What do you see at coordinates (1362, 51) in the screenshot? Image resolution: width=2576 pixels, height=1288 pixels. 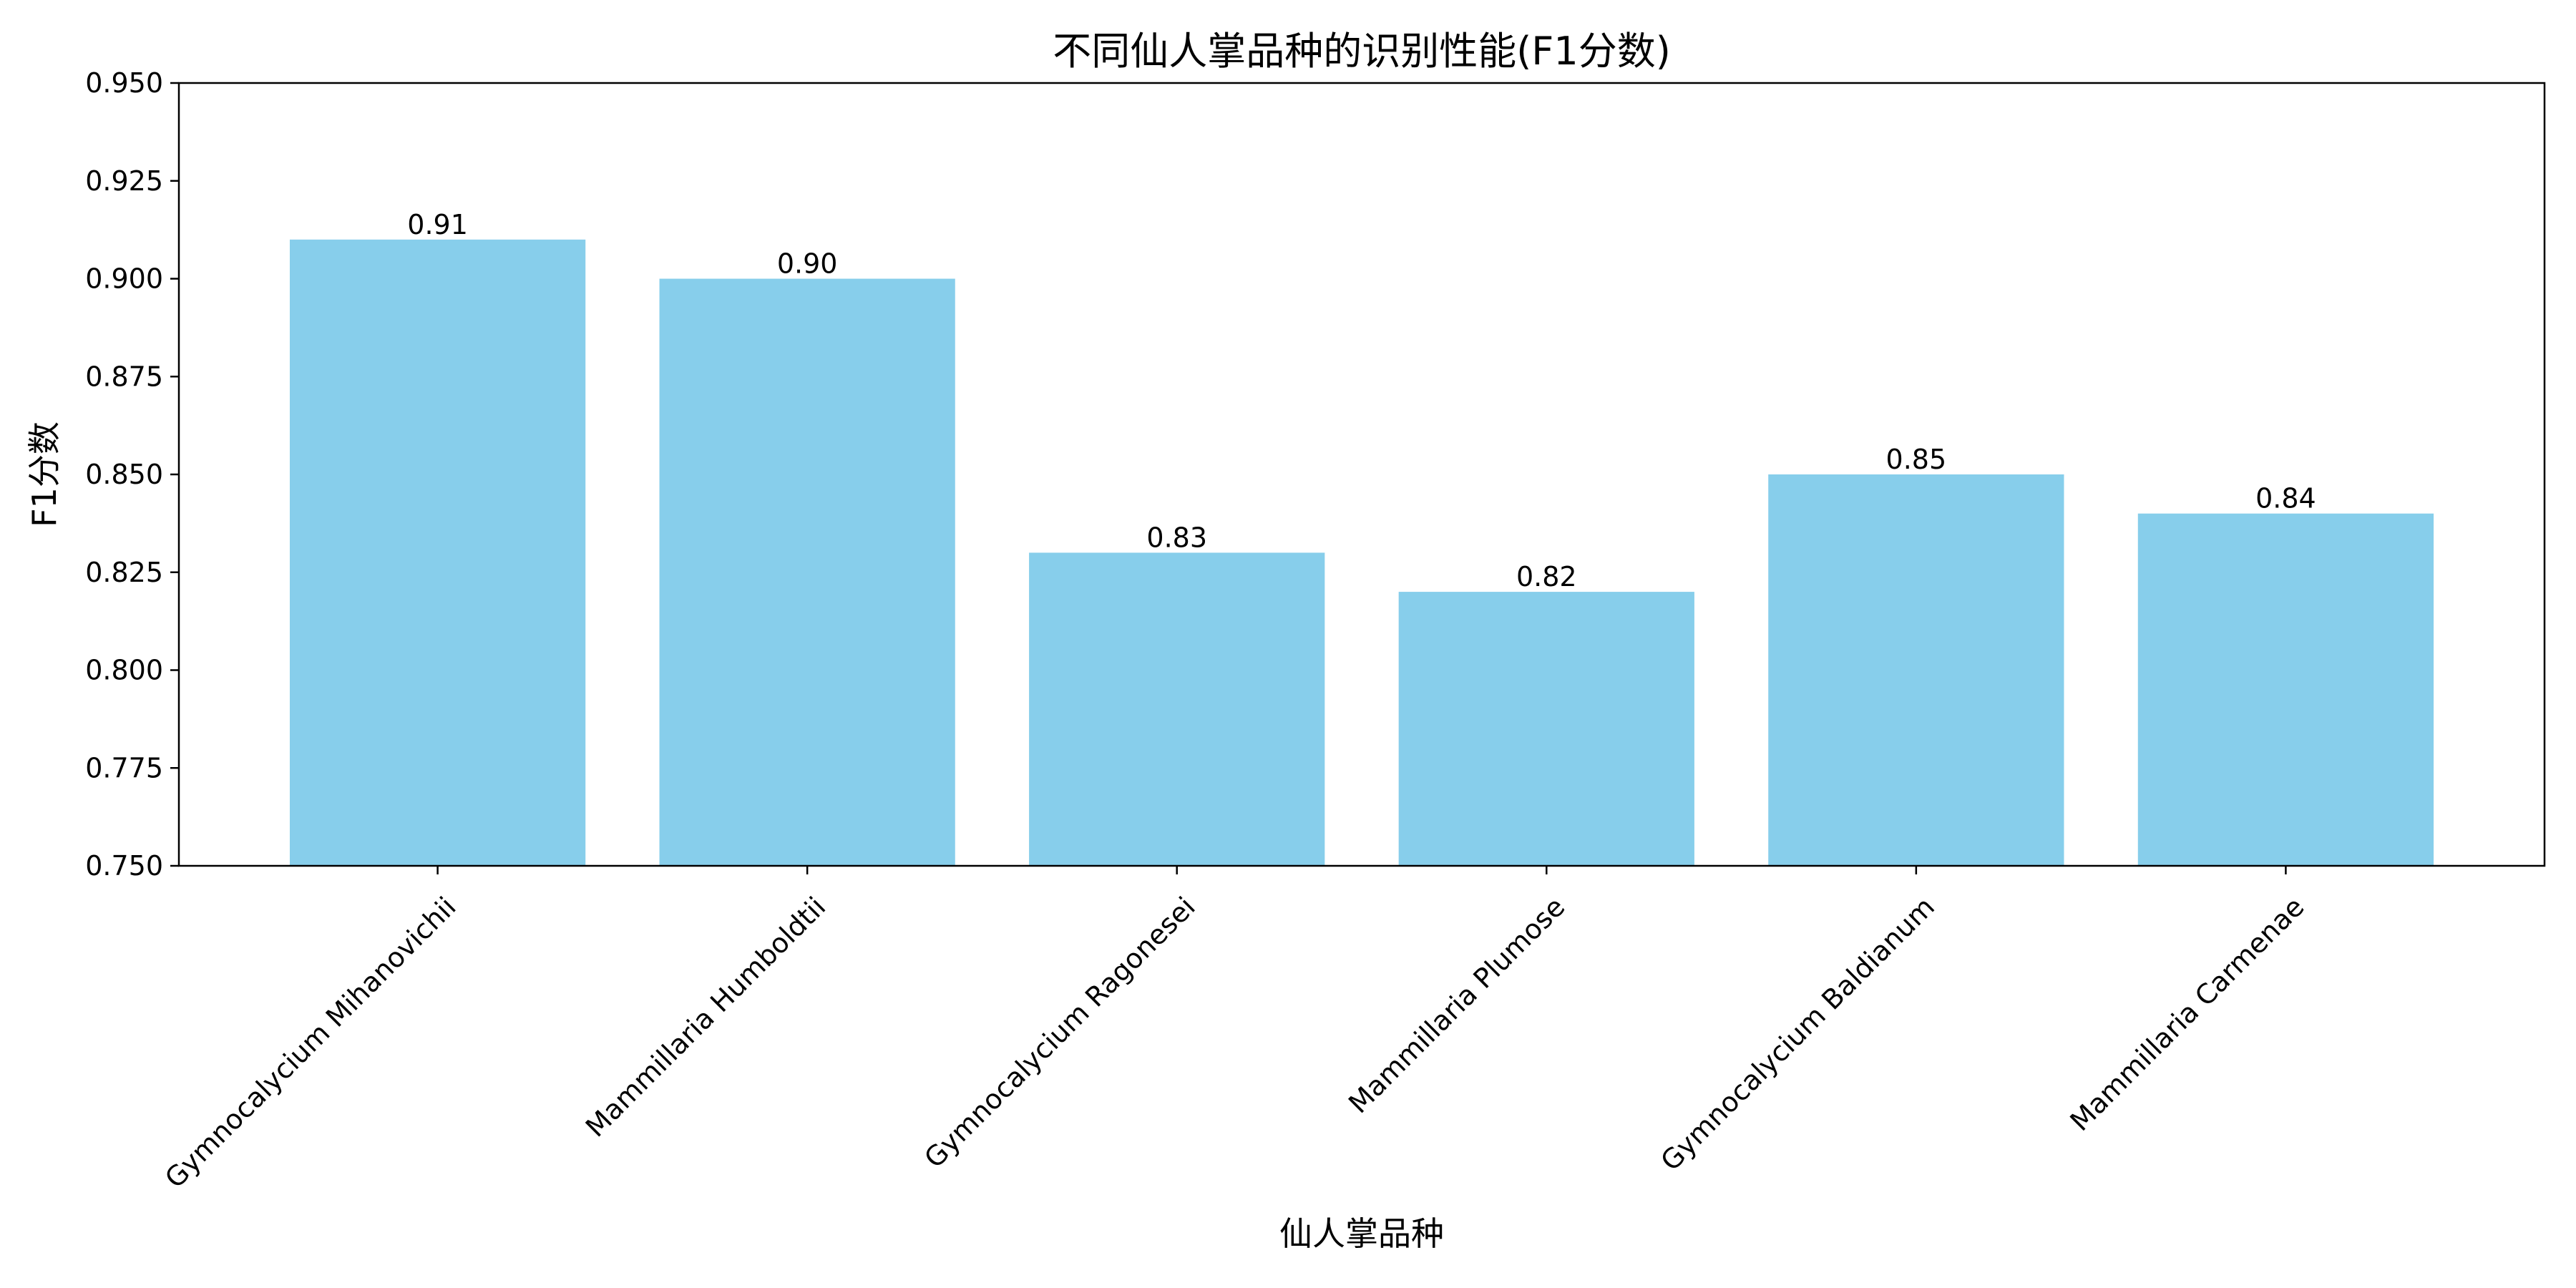 I see `chart-title: 不同仙人掌品种的识别性能(F1分数)` at bounding box center [1362, 51].